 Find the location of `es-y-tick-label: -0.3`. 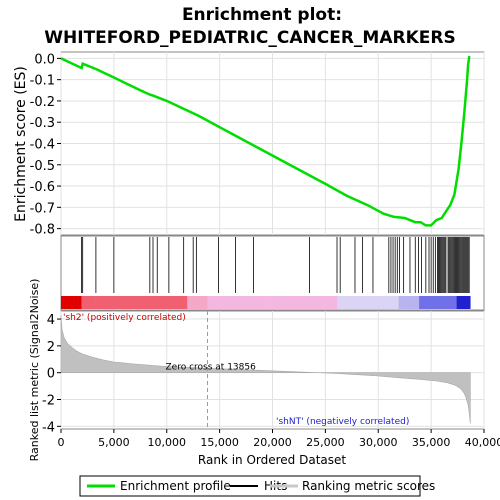

es-y-tick-label: -0.3 is located at coordinates (42, 123).